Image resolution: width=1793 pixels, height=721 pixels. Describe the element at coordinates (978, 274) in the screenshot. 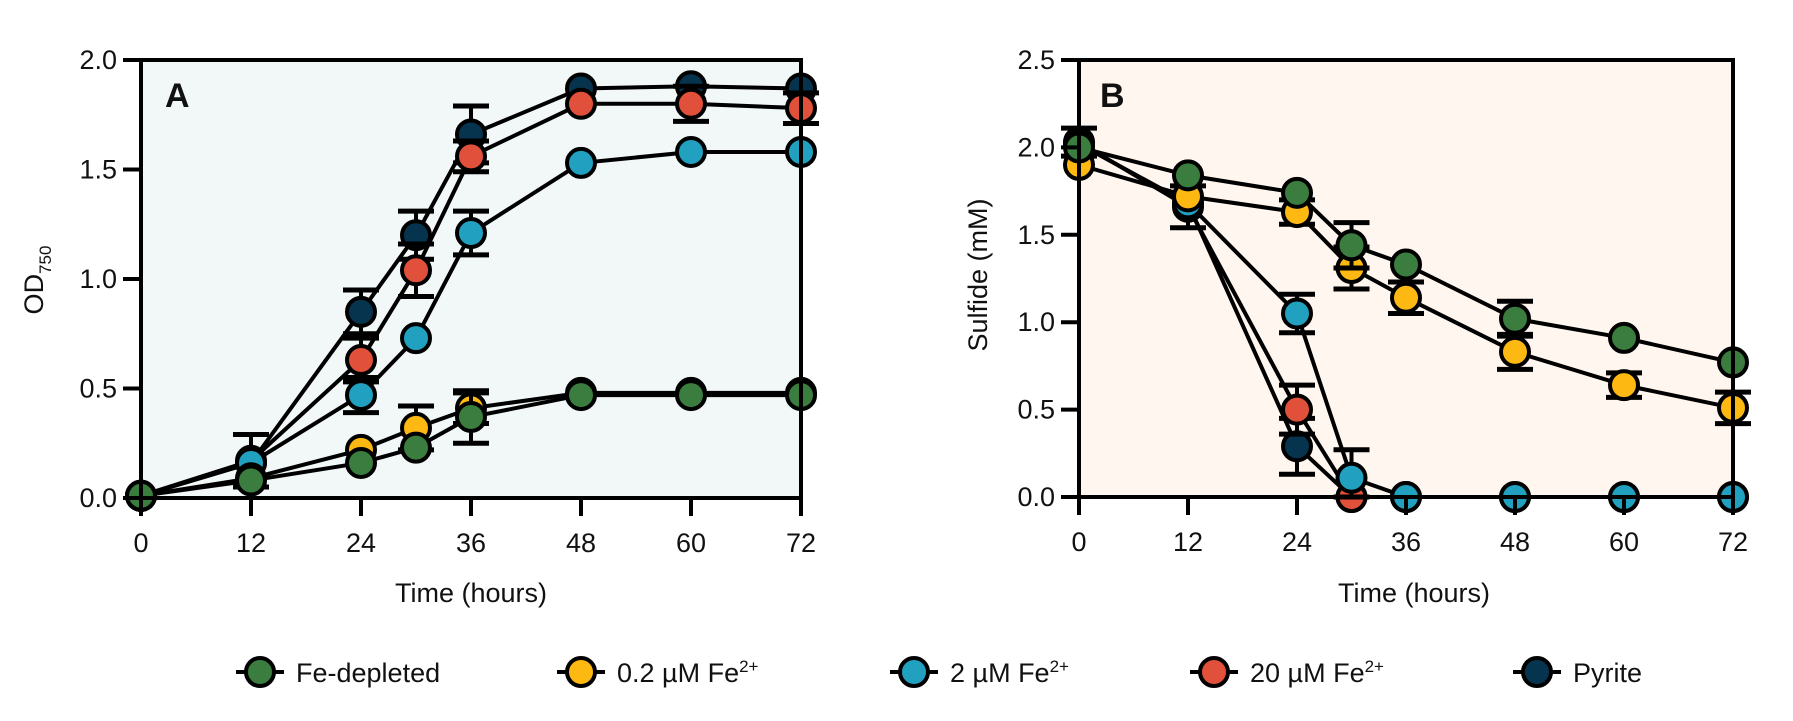

I see `panel-b-y-axis-label: Sulfide (mM)` at that location.